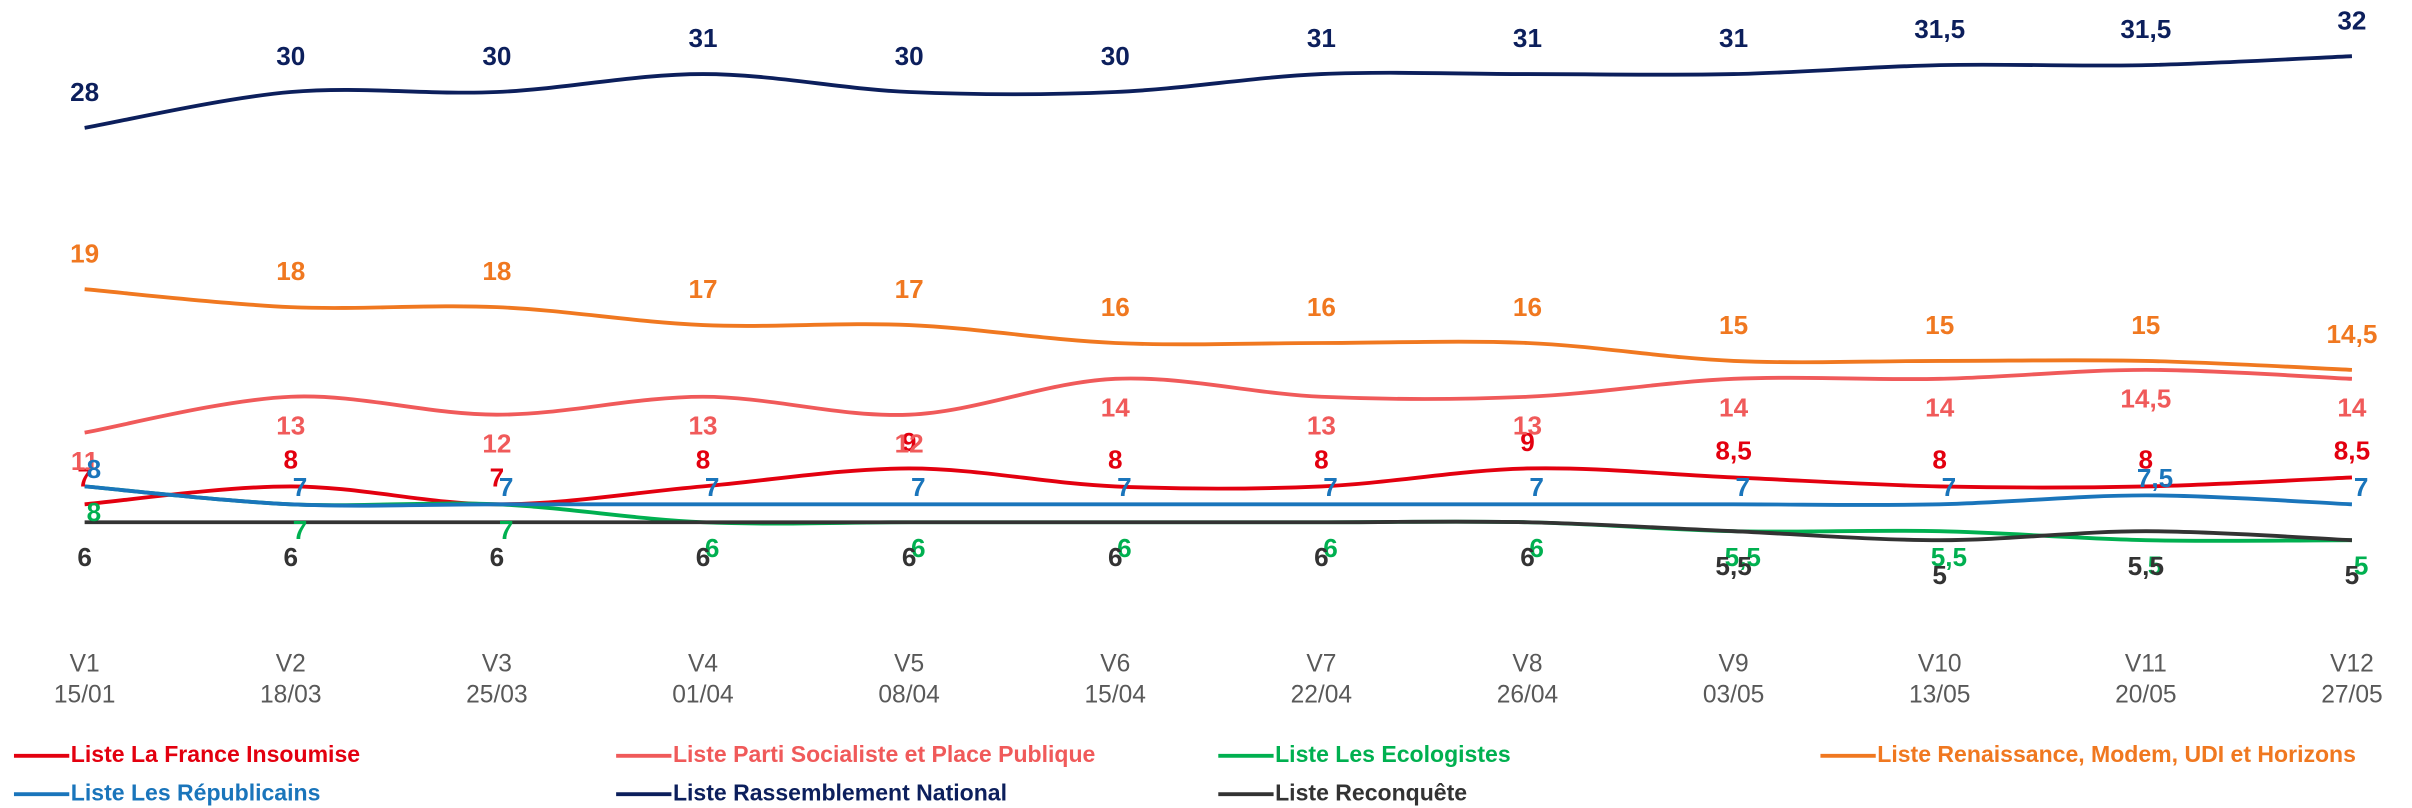 The height and width of the screenshot is (808, 2412). I want to click on legend-label: Liste Les Ecologistes, so click(1393, 754).